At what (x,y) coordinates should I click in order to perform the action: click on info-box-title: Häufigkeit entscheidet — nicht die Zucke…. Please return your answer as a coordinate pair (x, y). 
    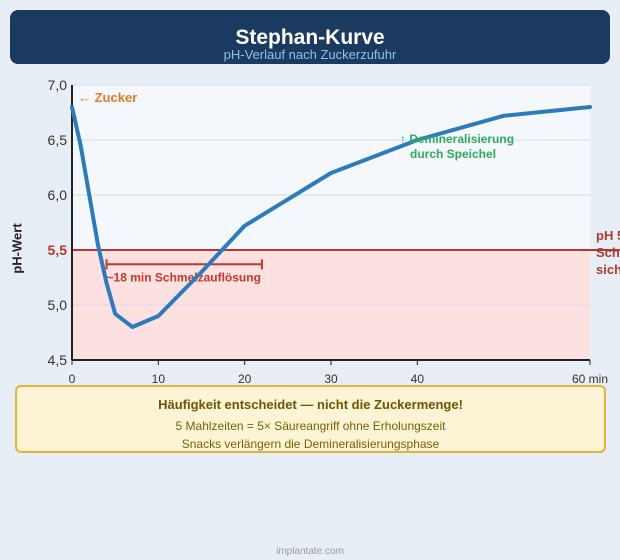
    Looking at the image, I should click on (310, 404).